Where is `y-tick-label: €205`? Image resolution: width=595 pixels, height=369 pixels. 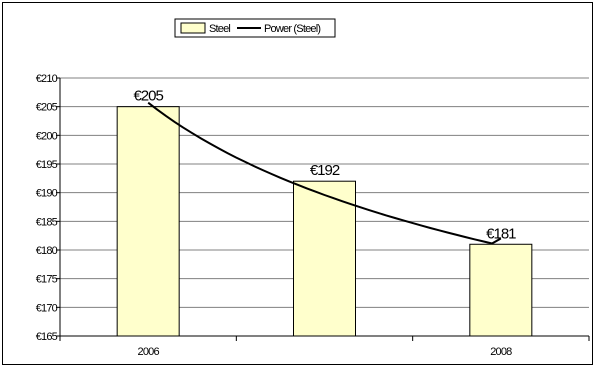 y-tick-label: €205 is located at coordinates (47, 108).